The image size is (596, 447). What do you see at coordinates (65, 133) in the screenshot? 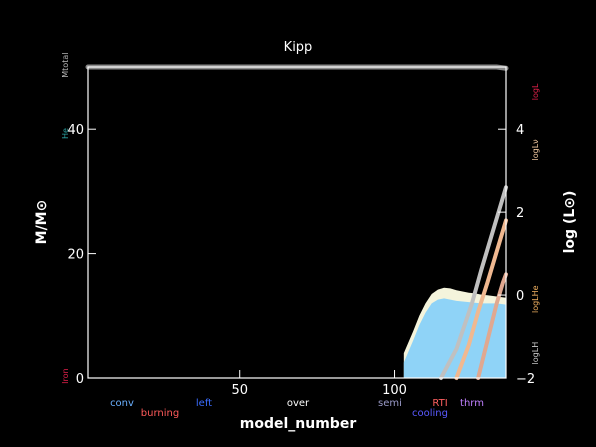
I see `left-side-label: He` at bounding box center [65, 133].